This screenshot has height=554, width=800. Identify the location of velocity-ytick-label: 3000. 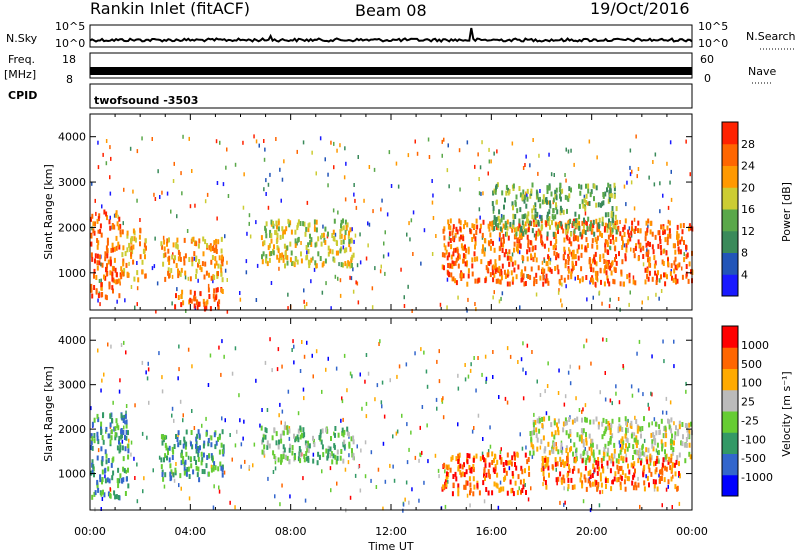
(72, 385).